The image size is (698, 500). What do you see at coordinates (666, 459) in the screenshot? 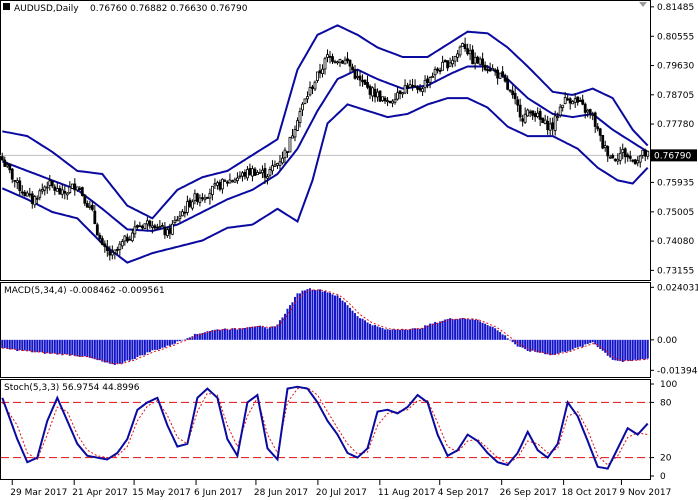
I see `stoch-tick-label: 20` at bounding box center [666, 459].